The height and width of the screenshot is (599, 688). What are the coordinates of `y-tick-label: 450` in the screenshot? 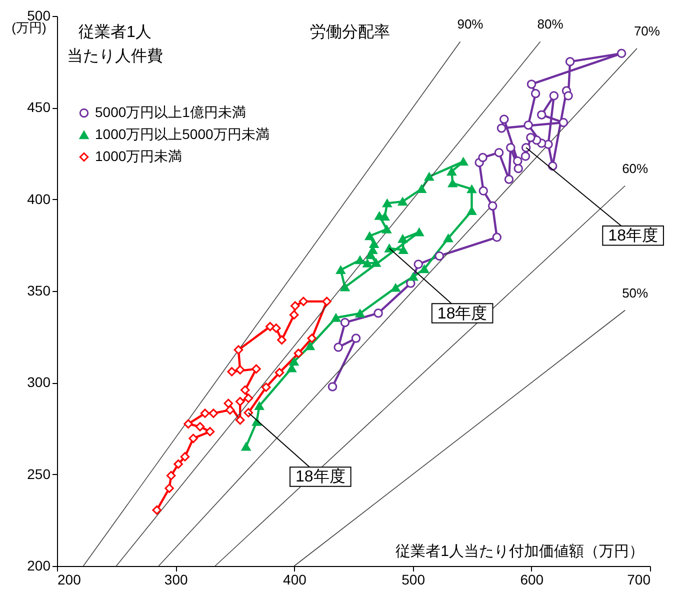 It's located at (39, 107).